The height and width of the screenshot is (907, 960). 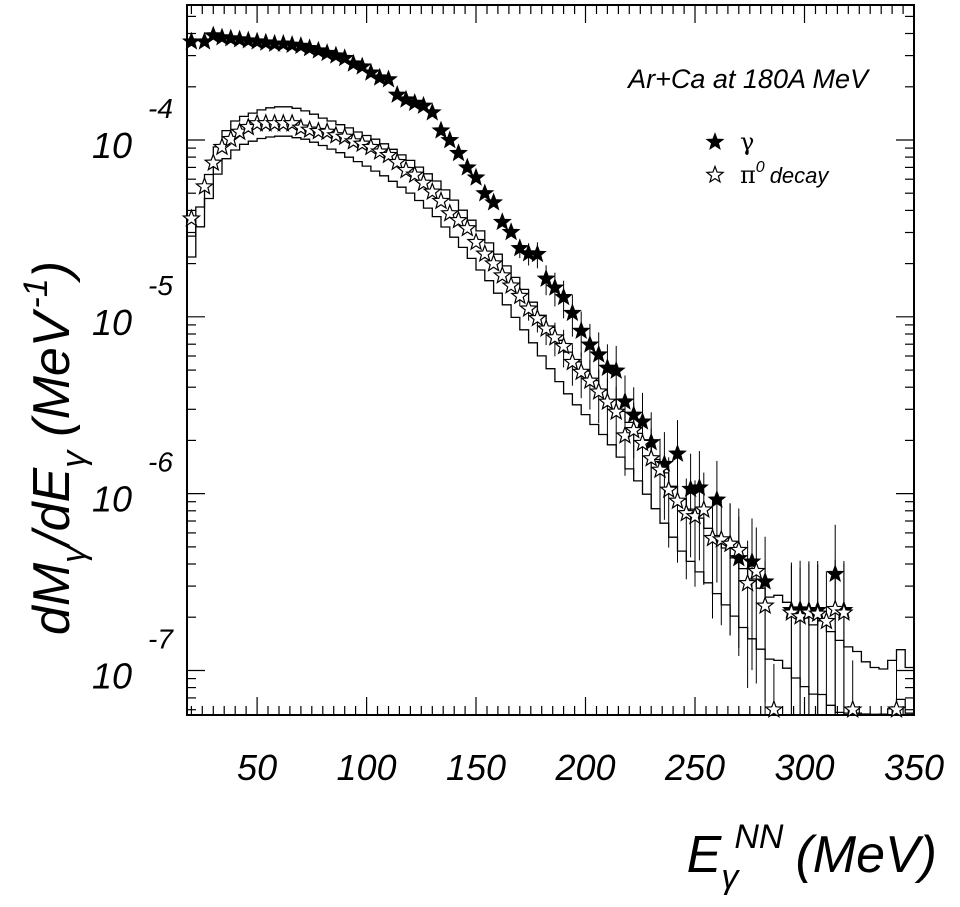 What do you see at coordinates (52, 372) in the screenshot?
I see `y-axis-title-unit-pre: (MeV` at bounding box center [52, 372].